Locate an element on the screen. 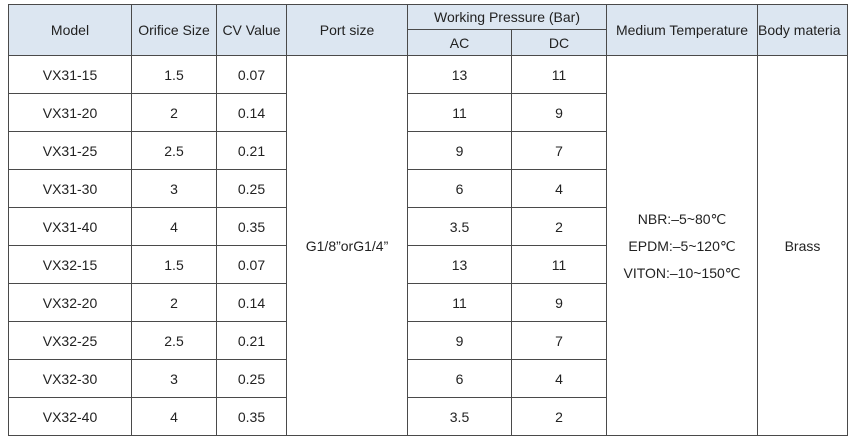 Image resolution: width=851 pixels, height=442 pixels. header-dc: DC is located at coordinates (559, 42).